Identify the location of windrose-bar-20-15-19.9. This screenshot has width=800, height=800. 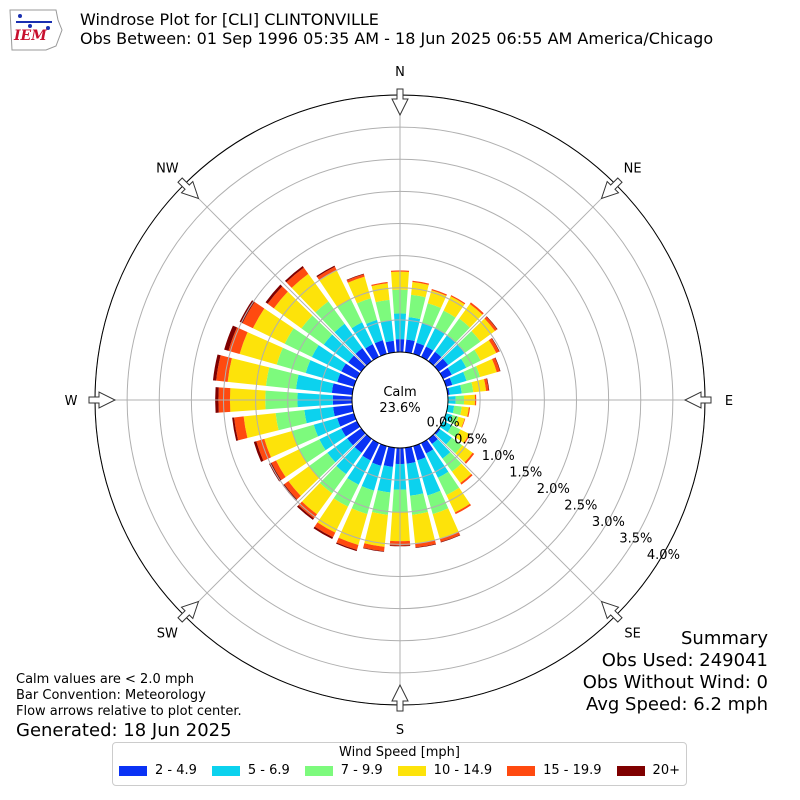
(439, 292).